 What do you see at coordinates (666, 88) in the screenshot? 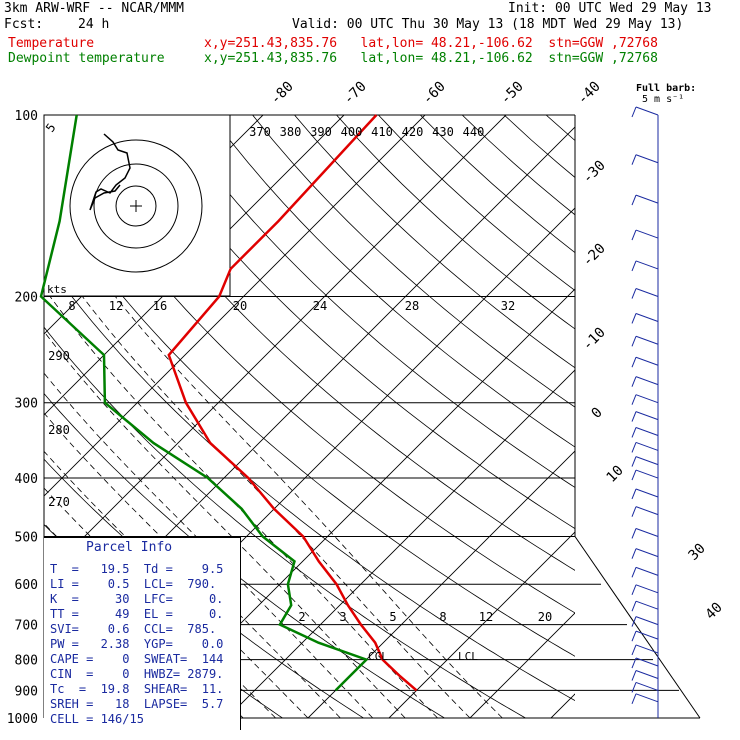
I see `barb-legend: Full barb:` at bounding box center [666, 88].